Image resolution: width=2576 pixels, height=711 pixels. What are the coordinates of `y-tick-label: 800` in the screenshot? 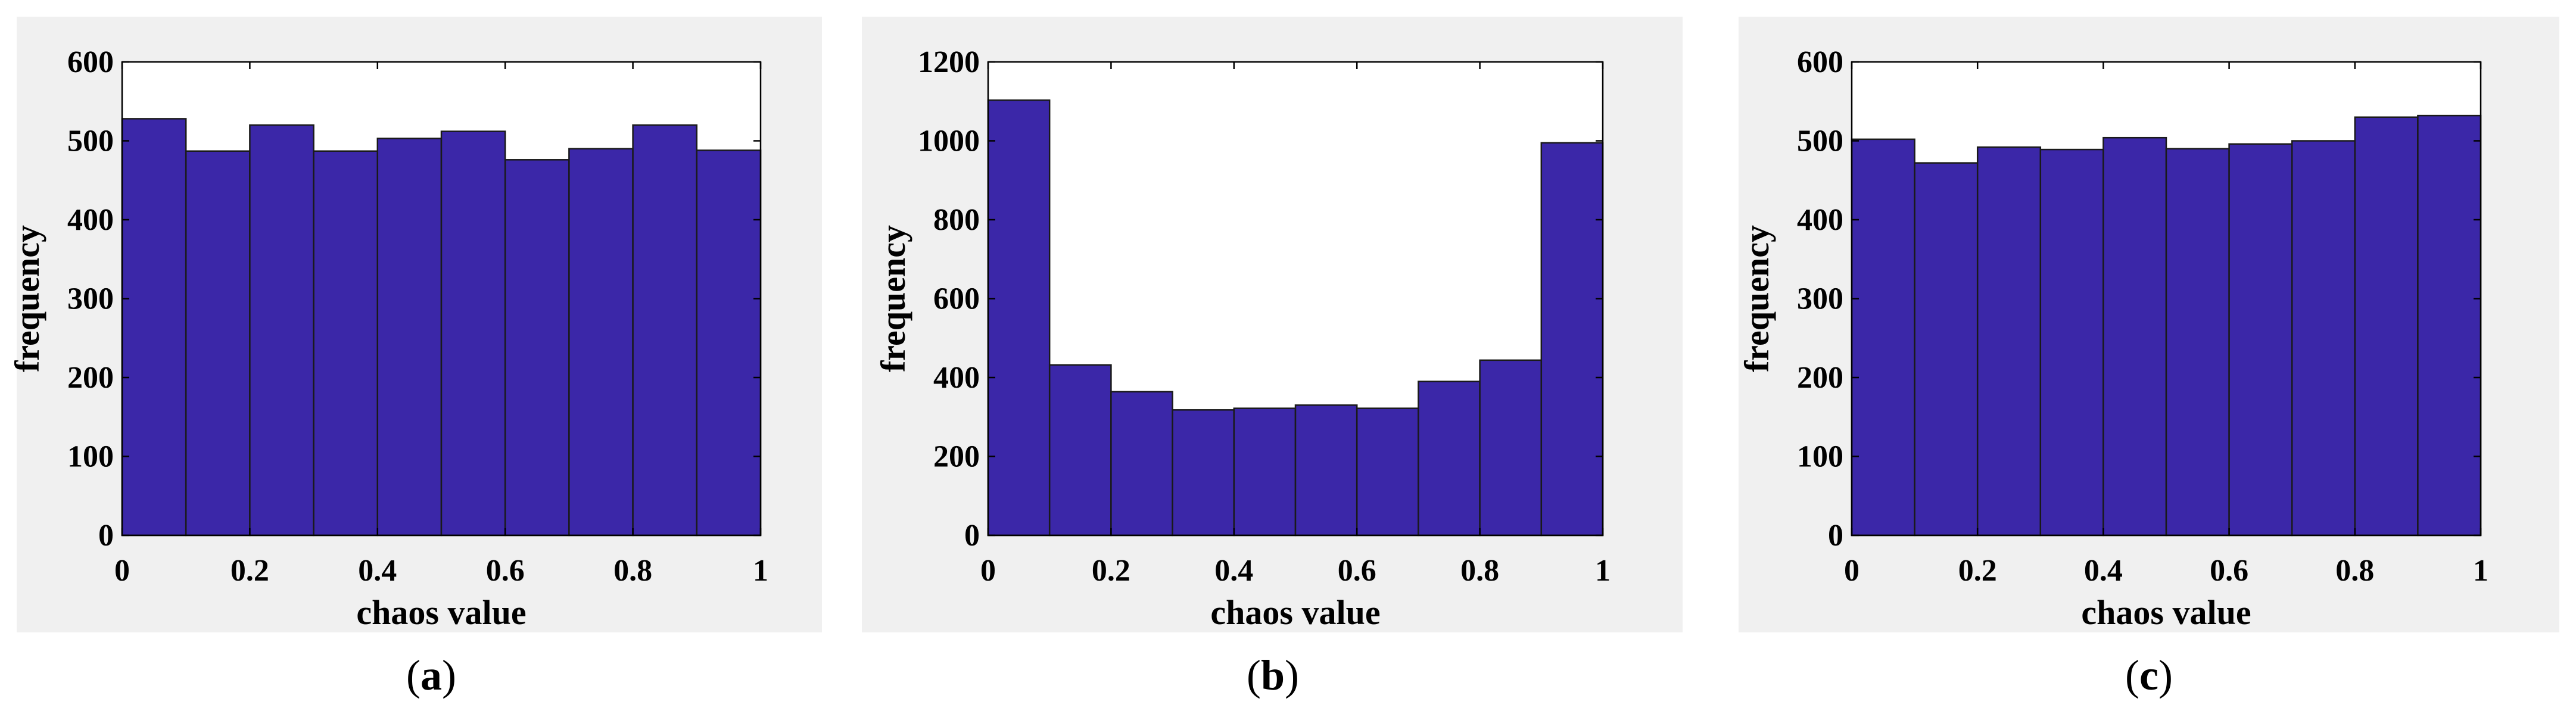 It's located at (956, 220).